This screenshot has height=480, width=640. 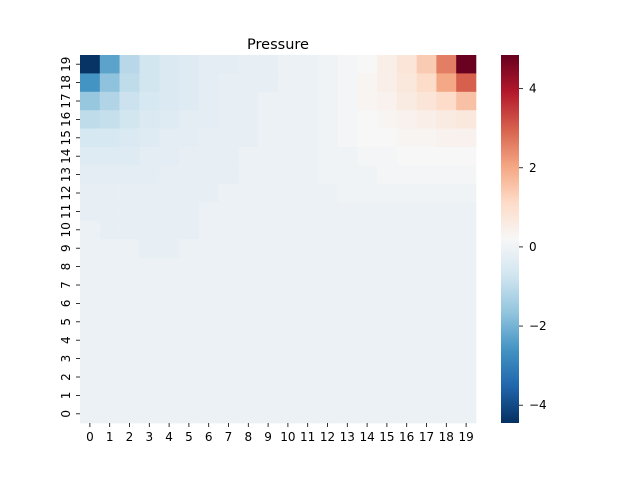 What do you see at coordinates (66, 267) in the screenshot?
I see `y-tick-label: 8` at bounding box center [66, 267].